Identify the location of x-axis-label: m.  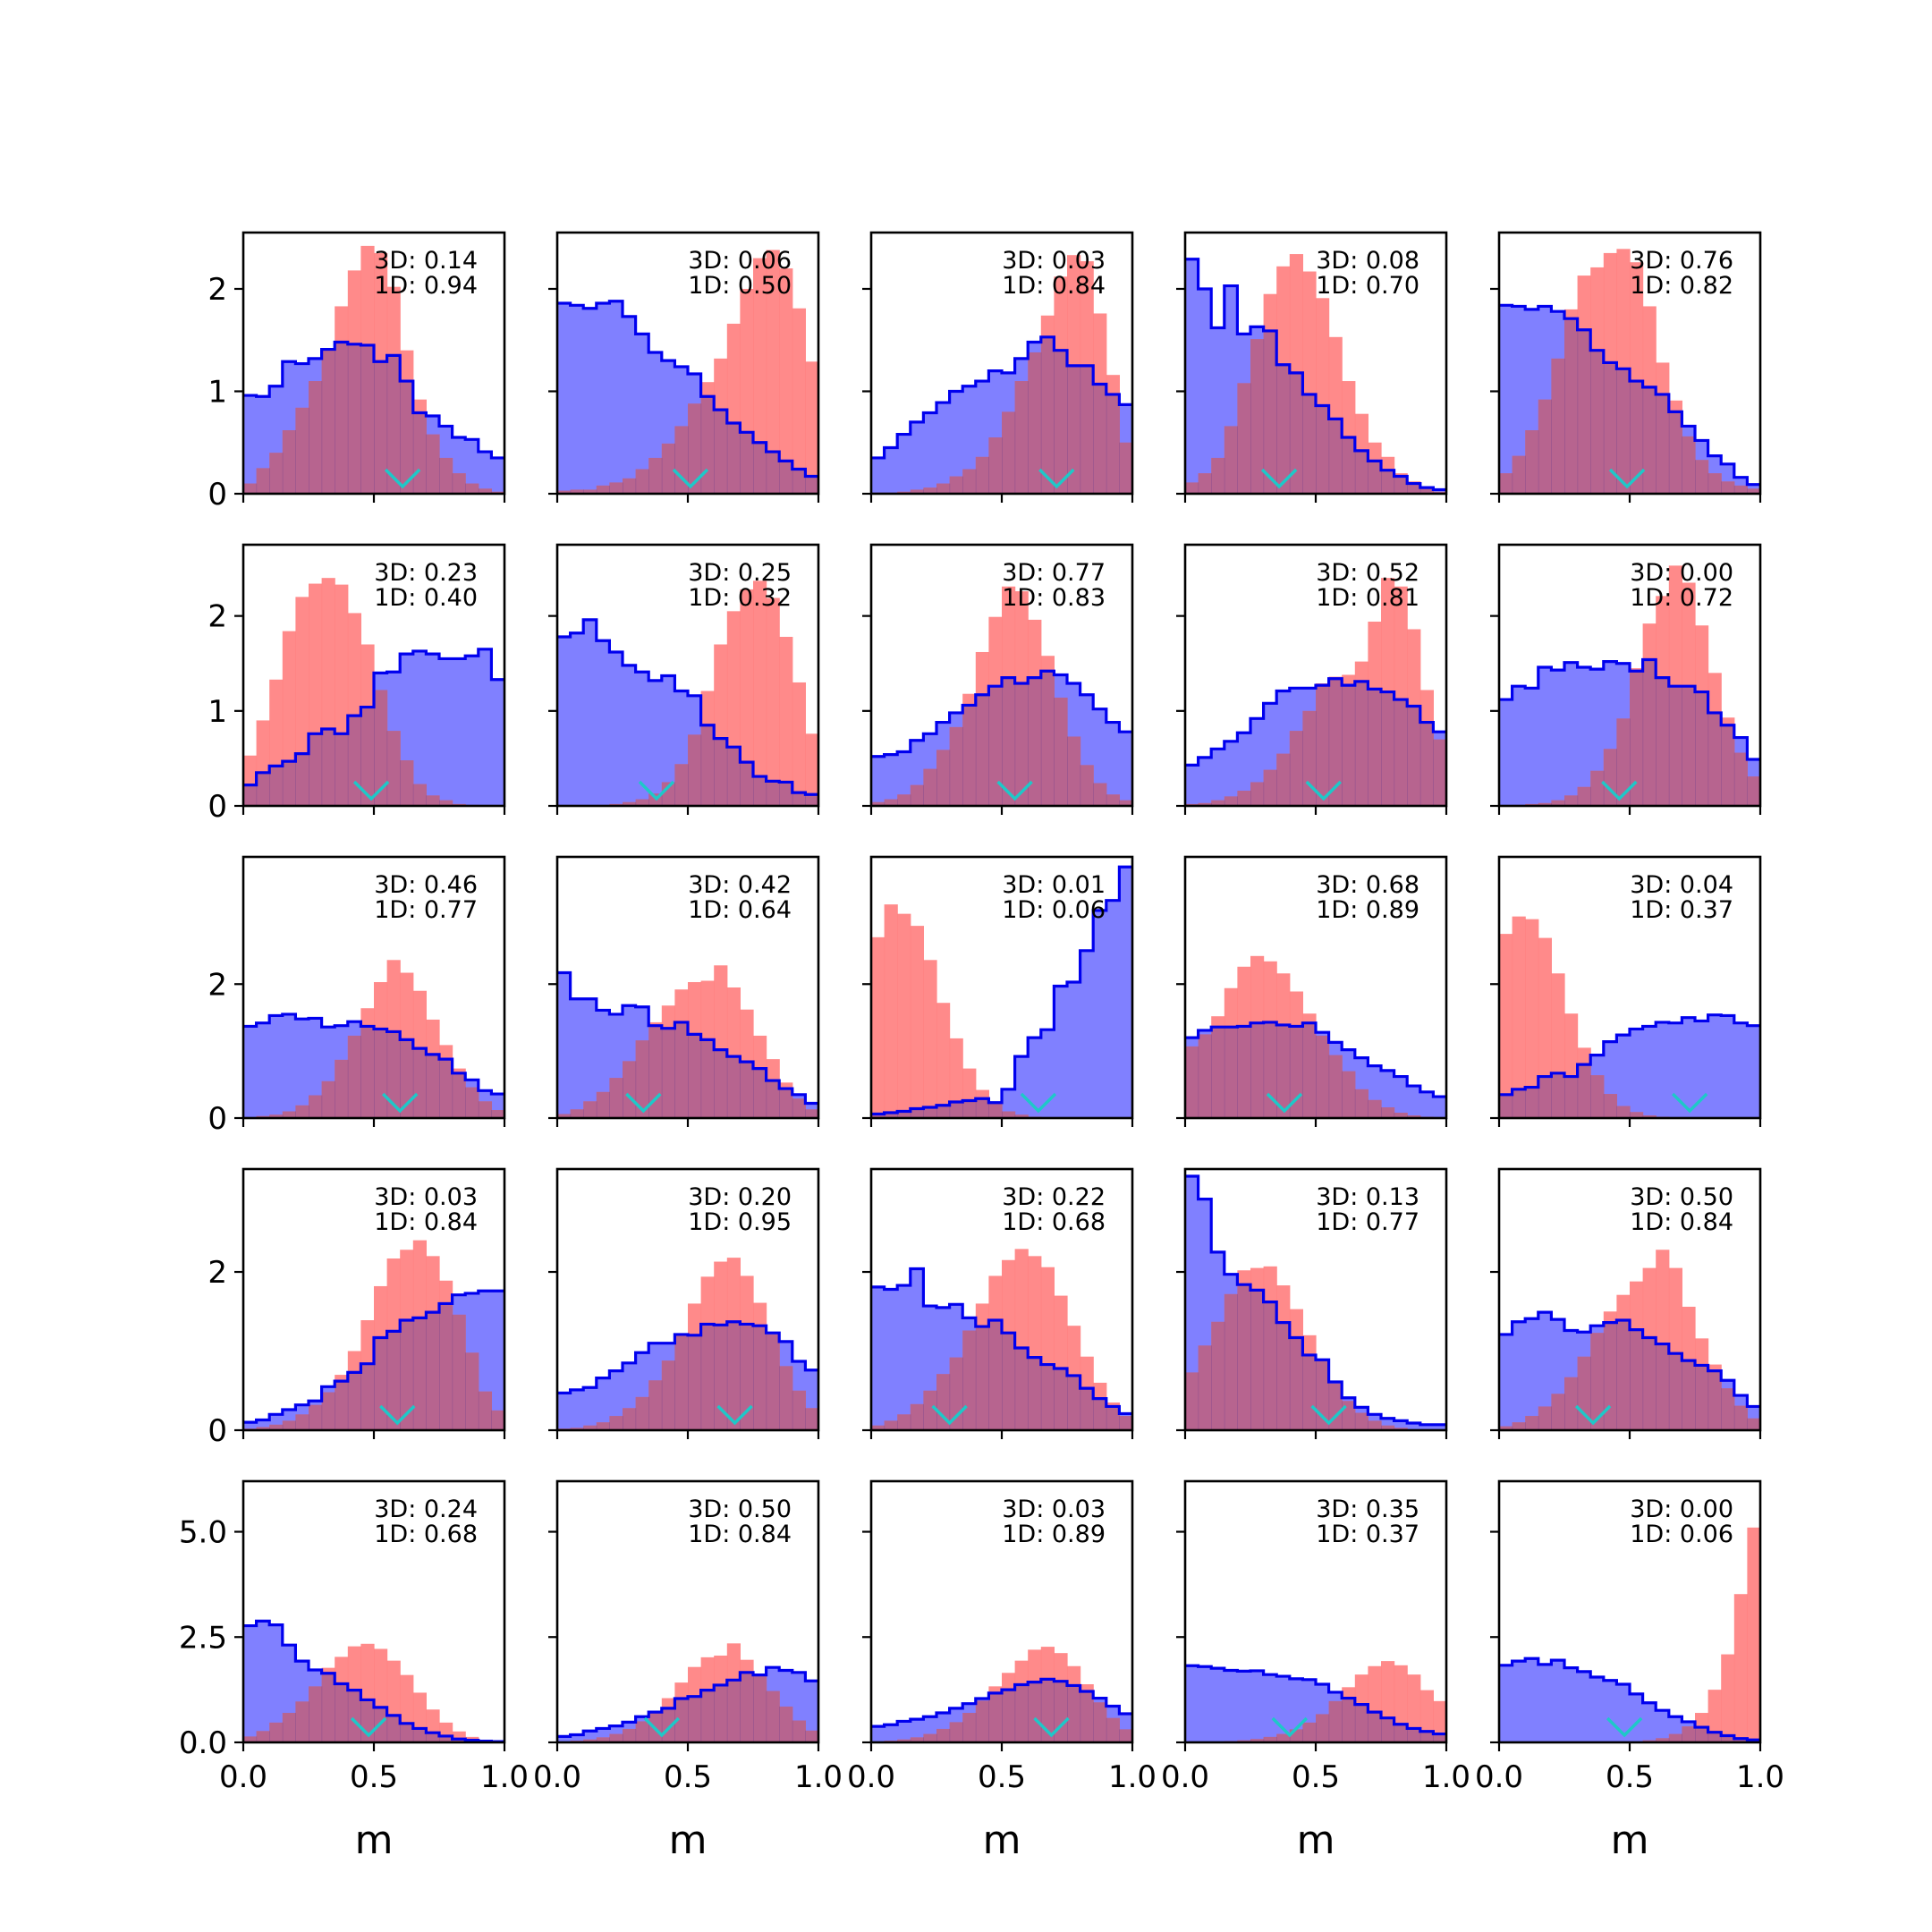
(1002, 1840).